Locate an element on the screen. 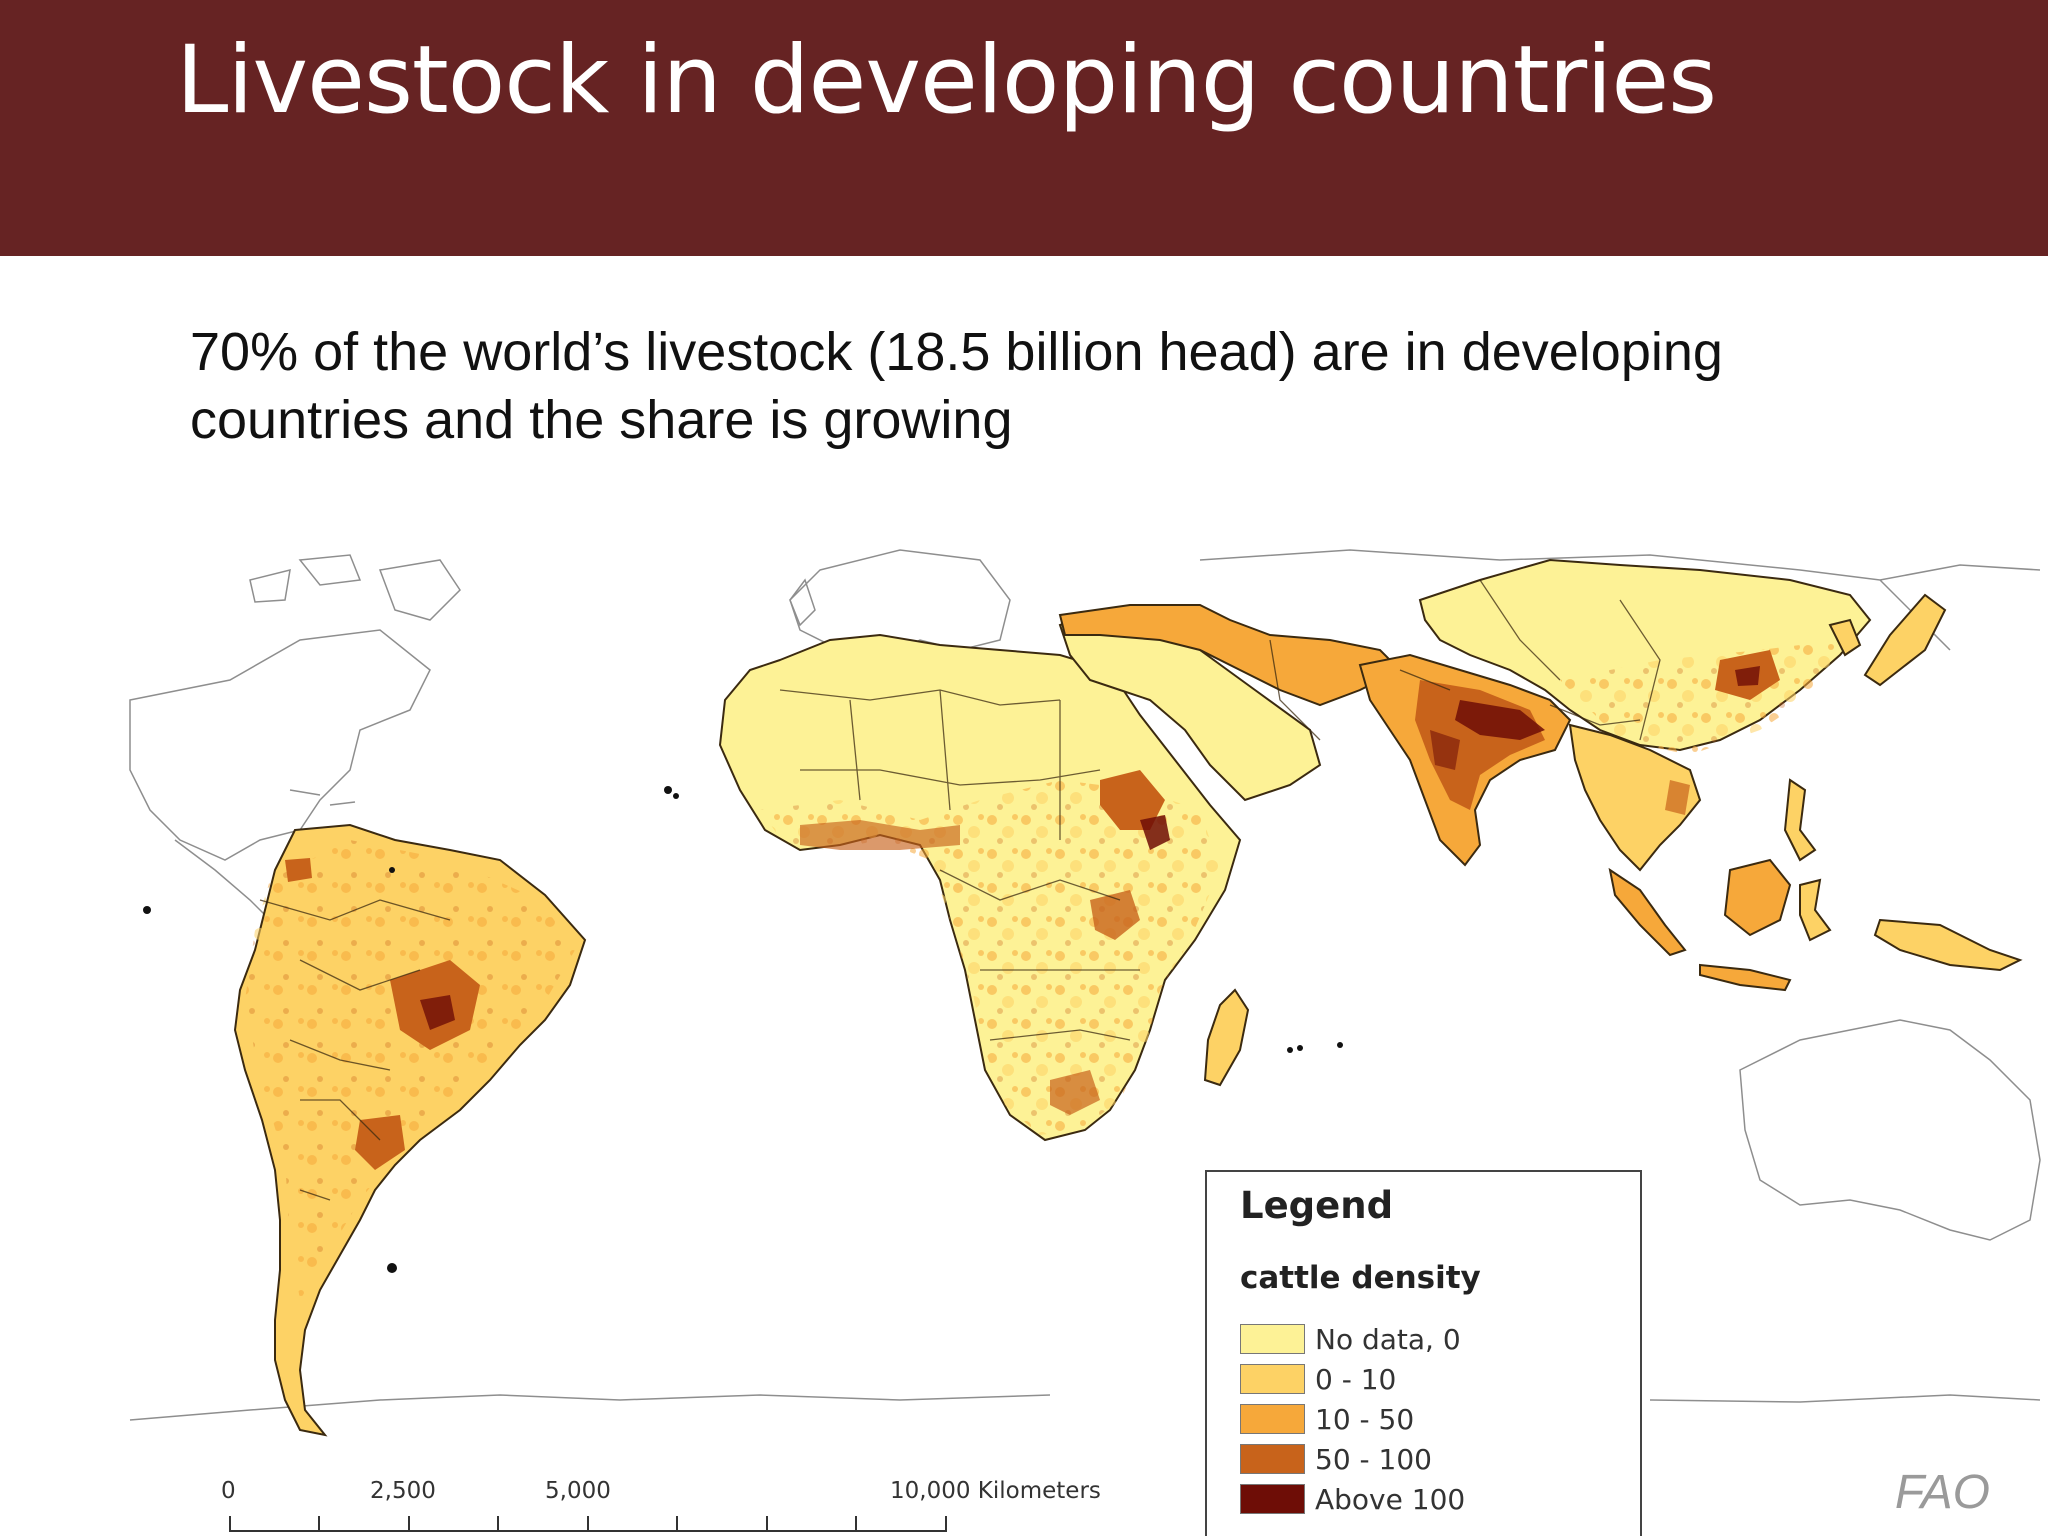 The width and height of the screenshot is (2048, 1536). africa-south-texture is located at coordinates (990, 957).